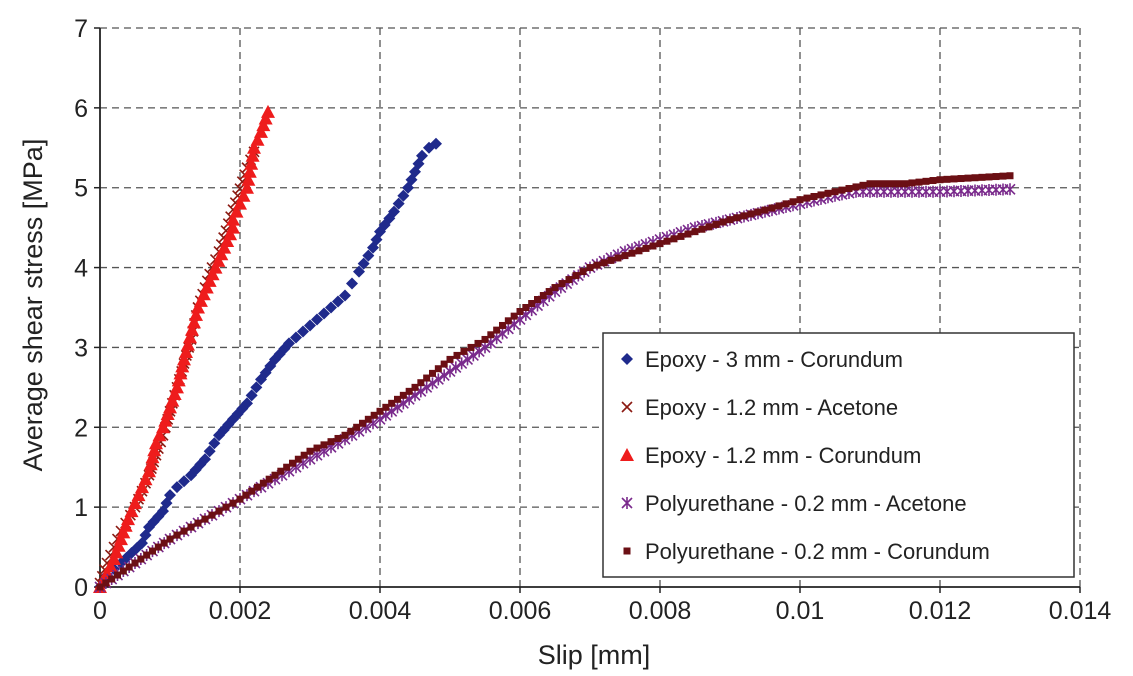  Describe the element at coordinates (240, 611) in the screenshot. I see `x-tick-label: 0.002` at that location.